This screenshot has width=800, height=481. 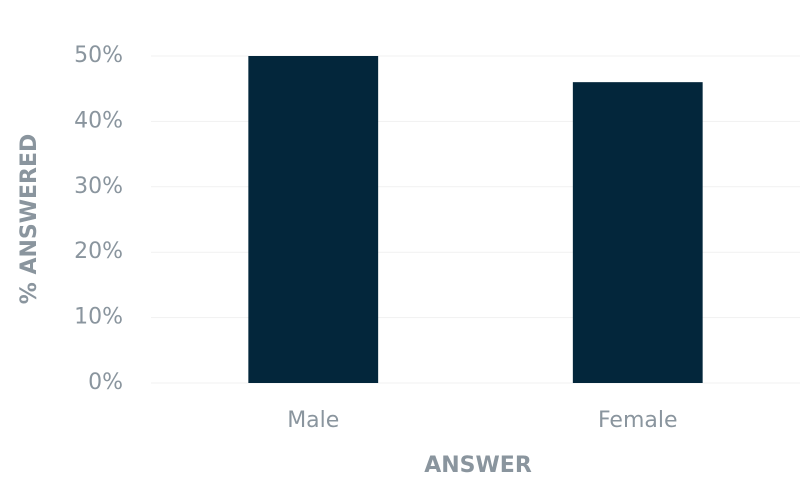 I want to click on x-tick-label: Male, so click(x=313, y=420).